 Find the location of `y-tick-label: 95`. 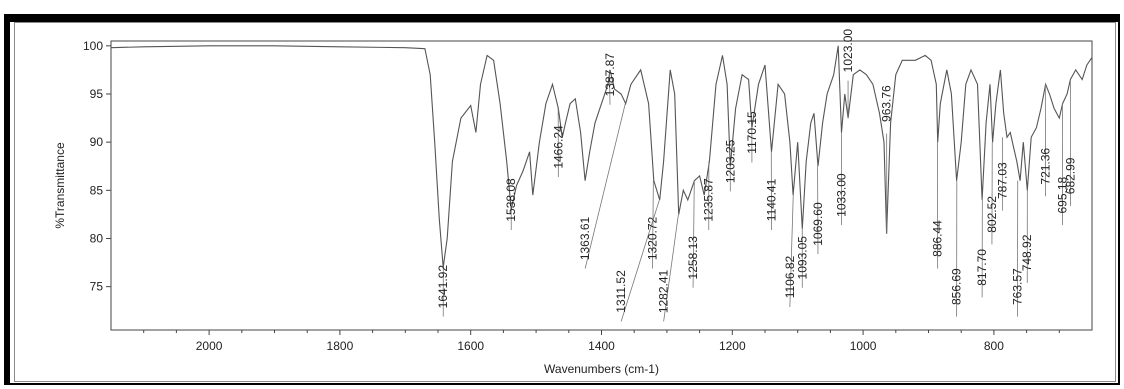

y-tick-label: 95 is located at coordinates (97, 94).